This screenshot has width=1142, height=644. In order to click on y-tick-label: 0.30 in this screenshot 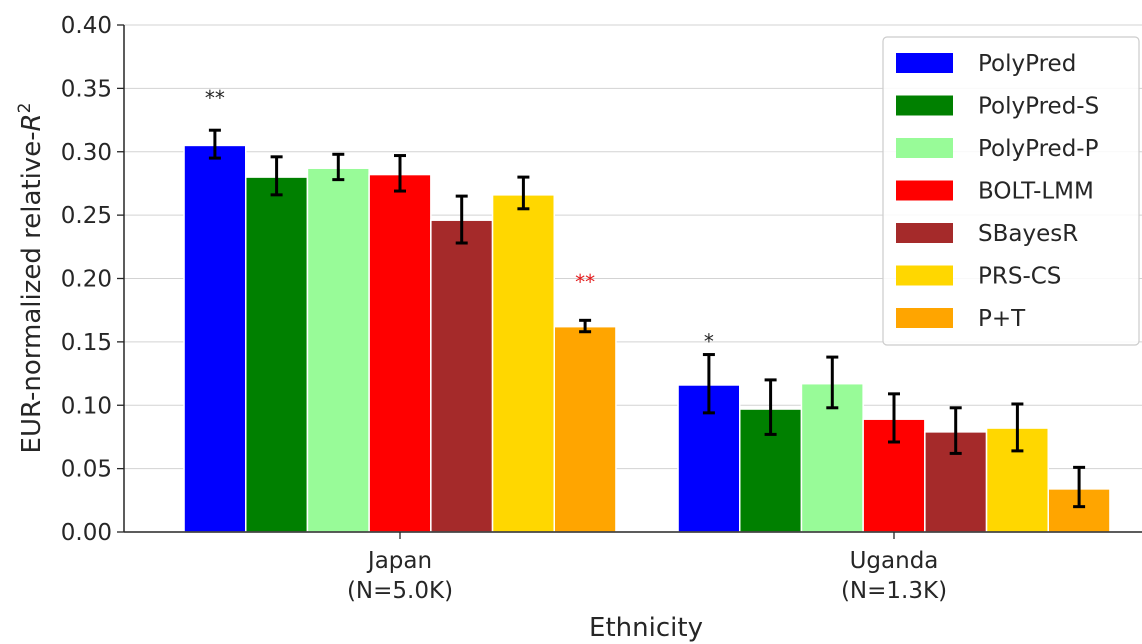, I will do `click(86, 153)`.